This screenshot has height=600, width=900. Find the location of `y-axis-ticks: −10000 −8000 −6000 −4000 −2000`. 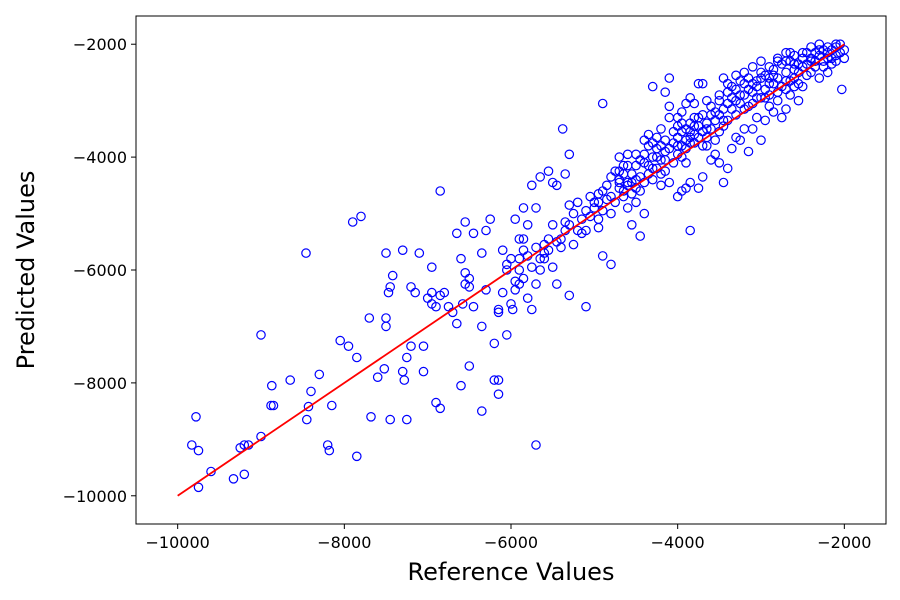

y-axis-ticks: −10000 −8000 −6000 −4000 −2000 is located at coordinates (99, 270).